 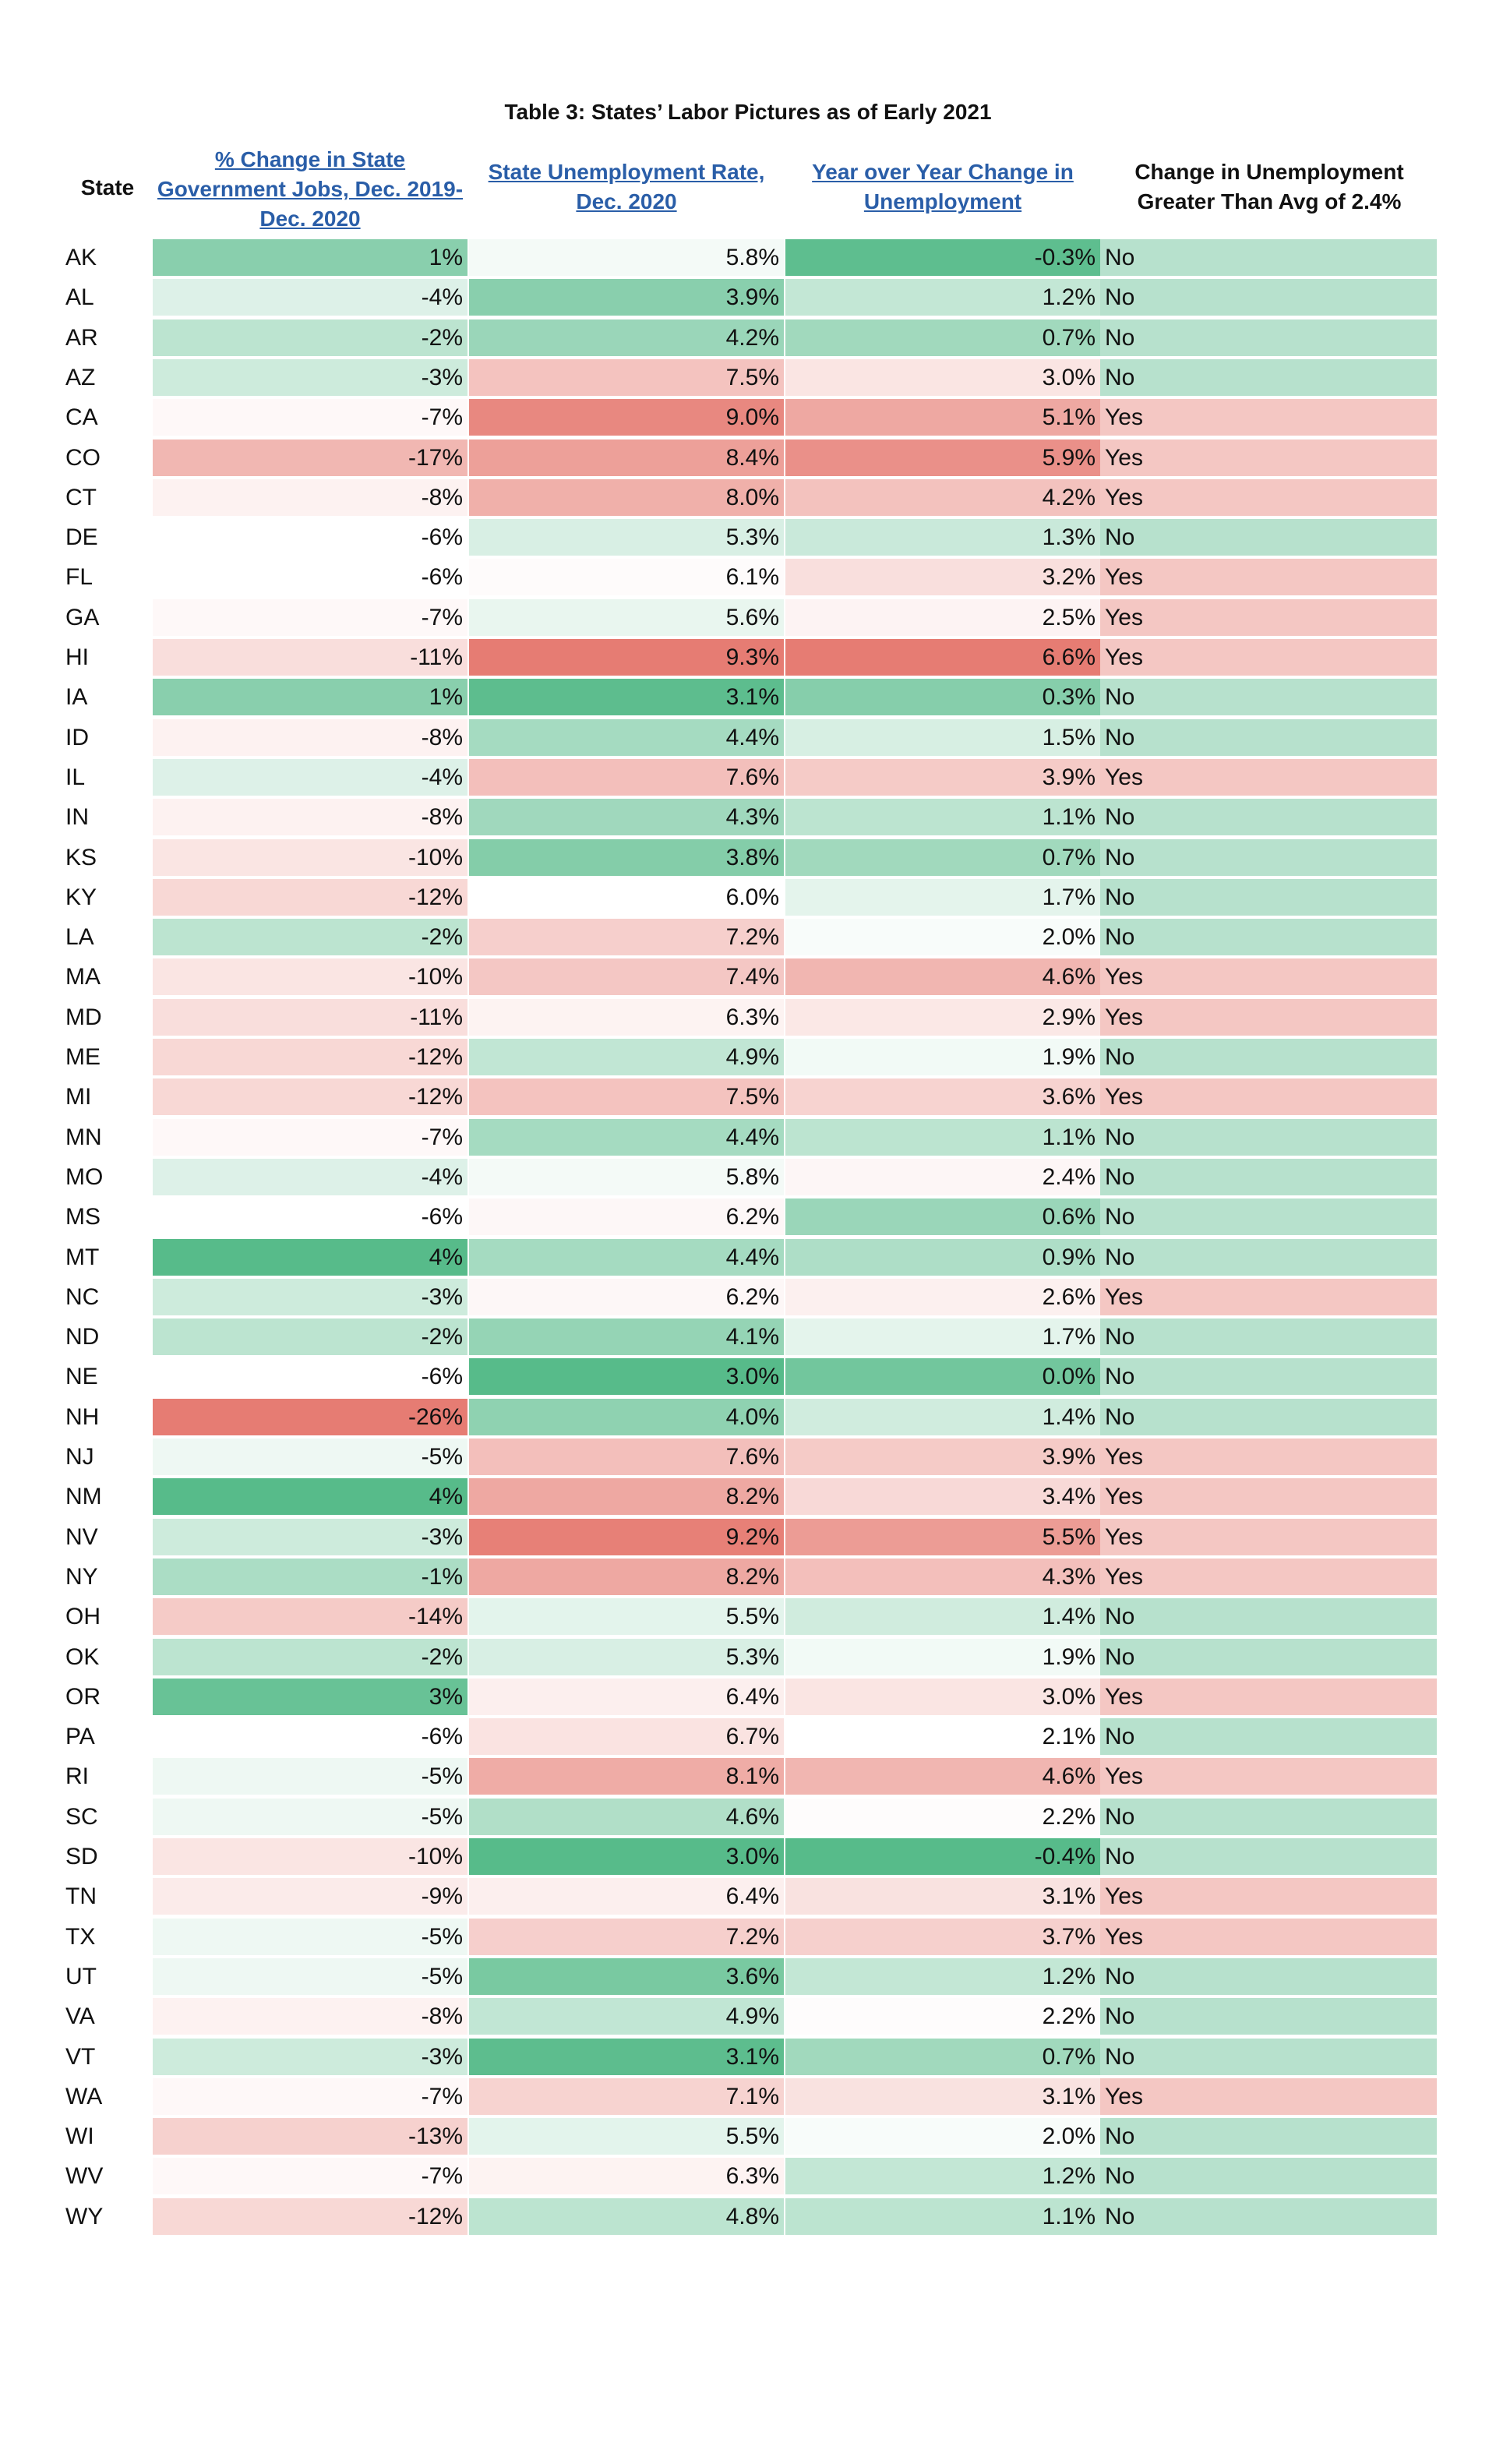 I want to click on gov-jobs-change-cell: -12%, so click(x=310, y=1096).